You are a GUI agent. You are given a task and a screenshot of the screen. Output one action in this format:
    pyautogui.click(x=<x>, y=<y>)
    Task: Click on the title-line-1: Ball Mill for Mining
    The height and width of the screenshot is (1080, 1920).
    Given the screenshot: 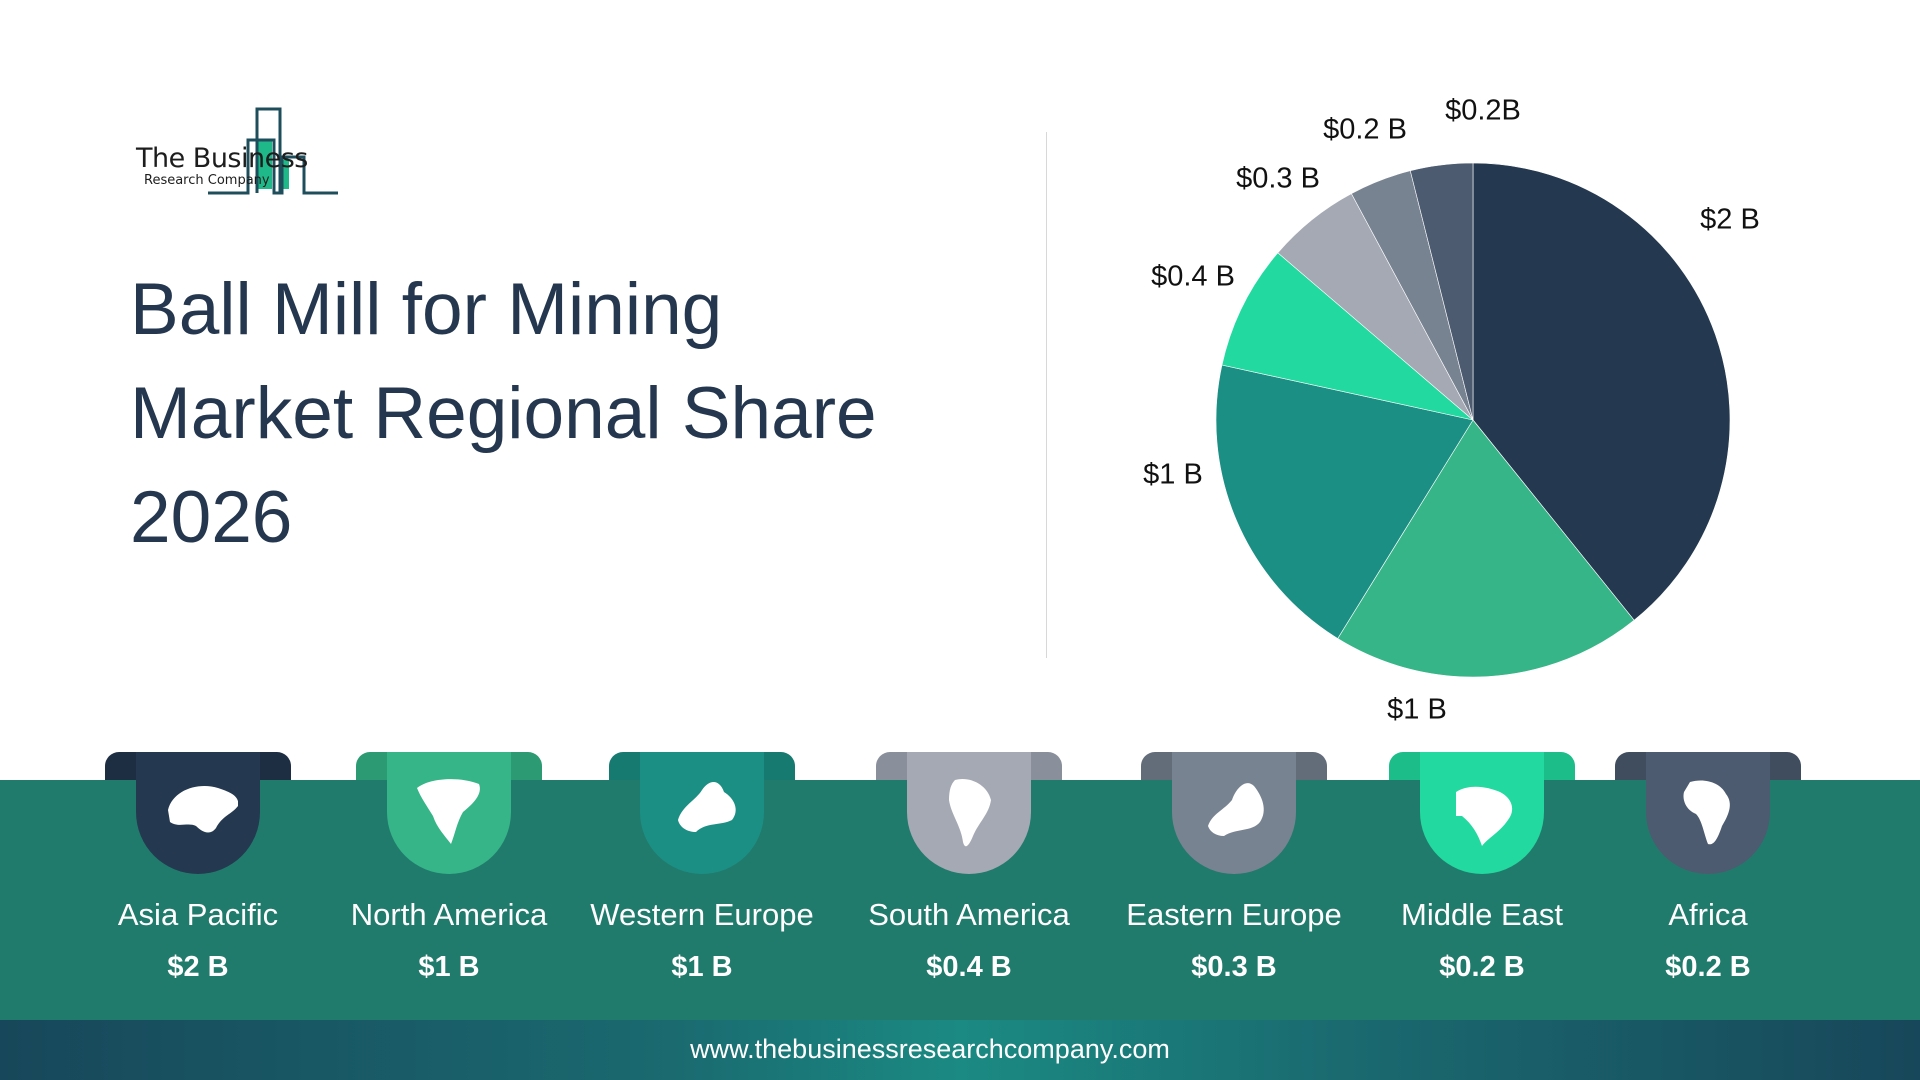 What is the action you would take?
    pyautogui.click(x=426, y=309)
    